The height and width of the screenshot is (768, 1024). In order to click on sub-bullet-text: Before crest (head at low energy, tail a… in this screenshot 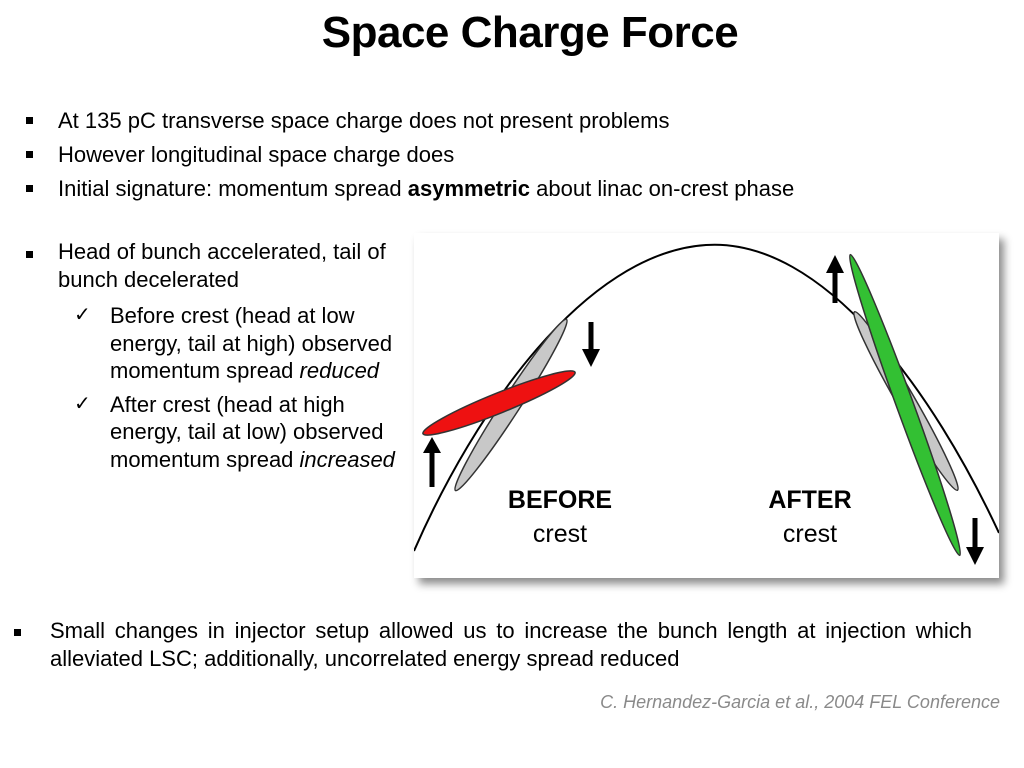, I will do `click(251, 343)`.